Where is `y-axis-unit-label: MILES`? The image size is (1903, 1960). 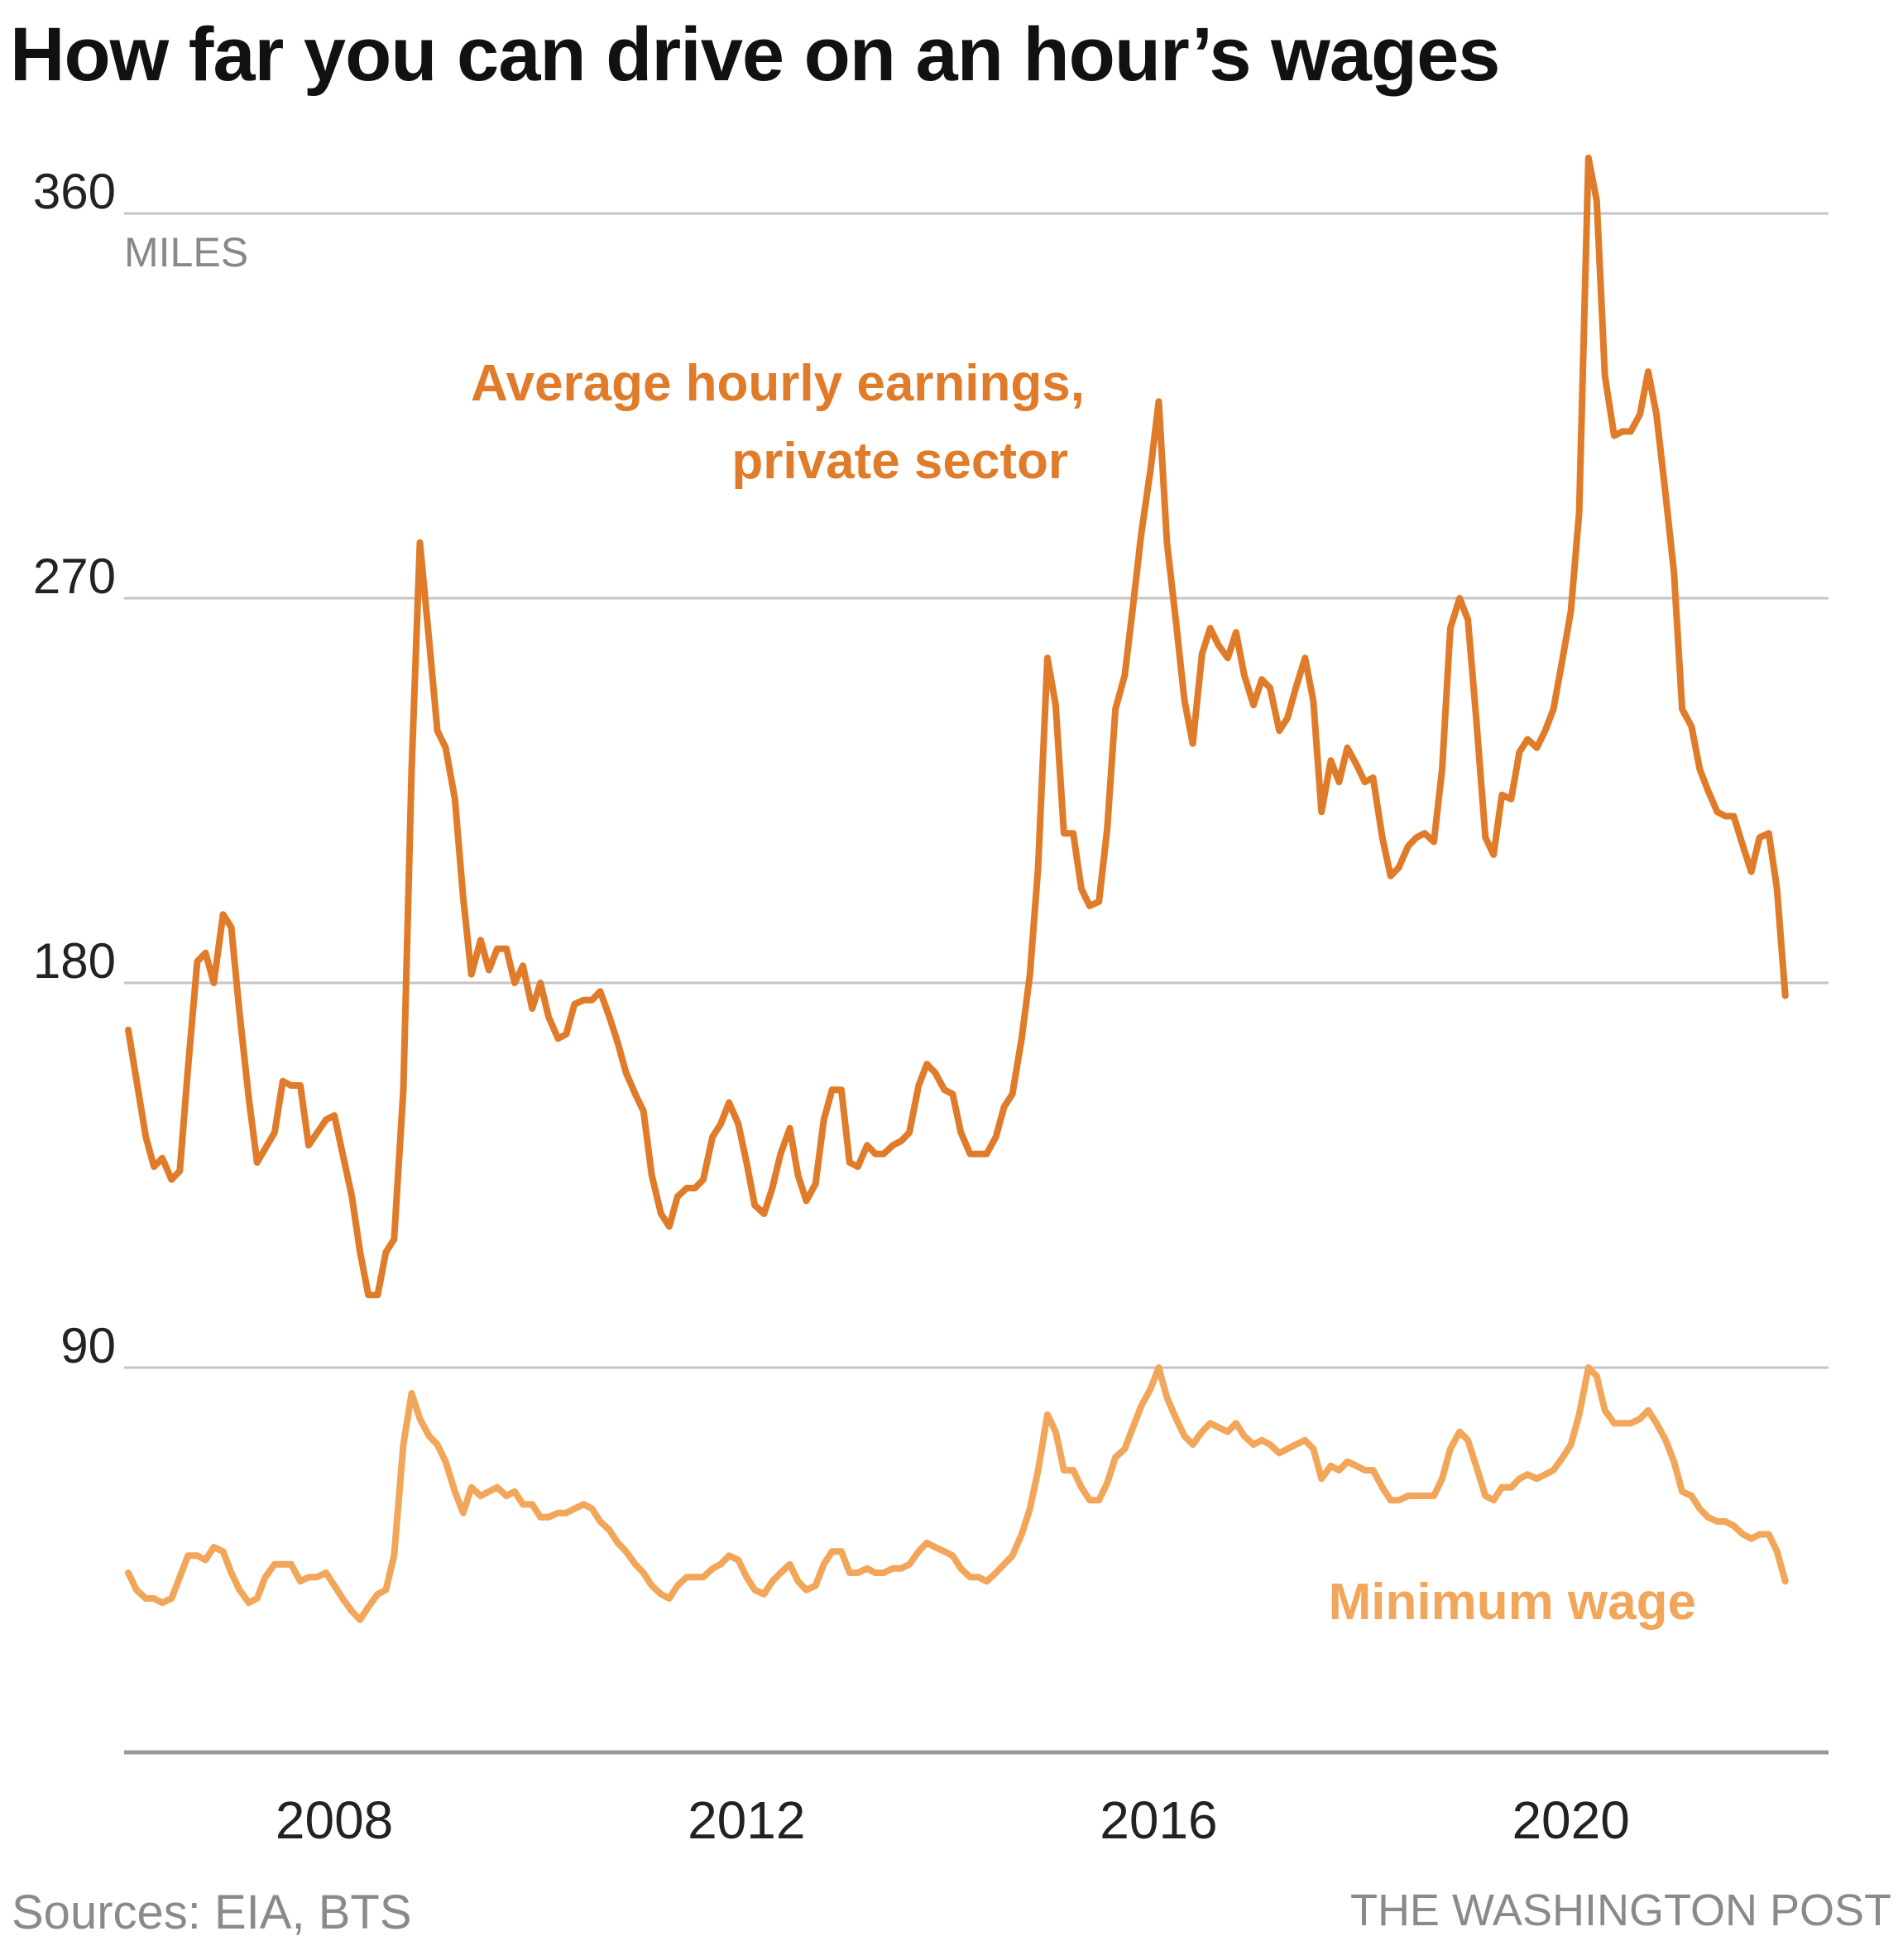 y-axis-unit-label: MILES is located at coordinates (186, 252).